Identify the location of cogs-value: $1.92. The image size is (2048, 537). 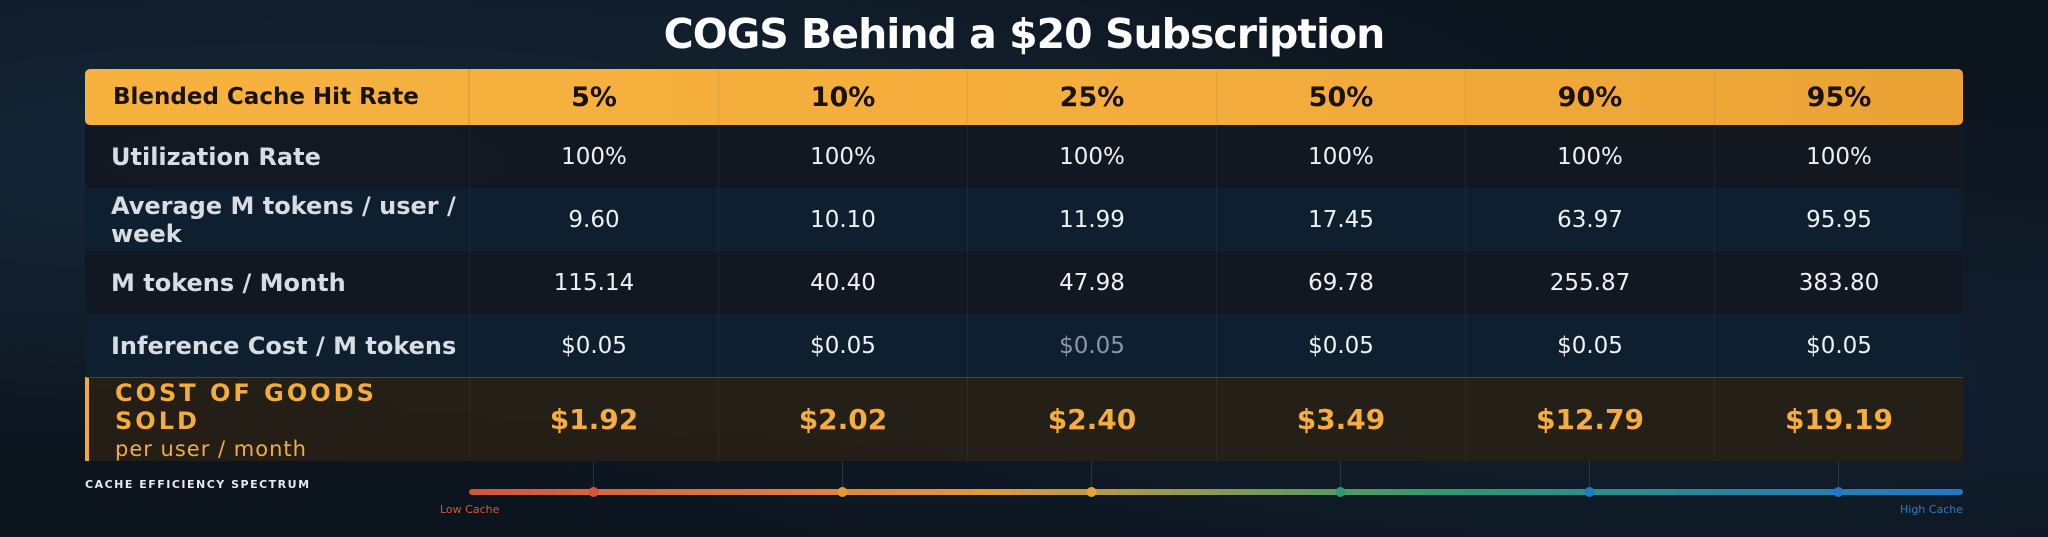
(593, 419).